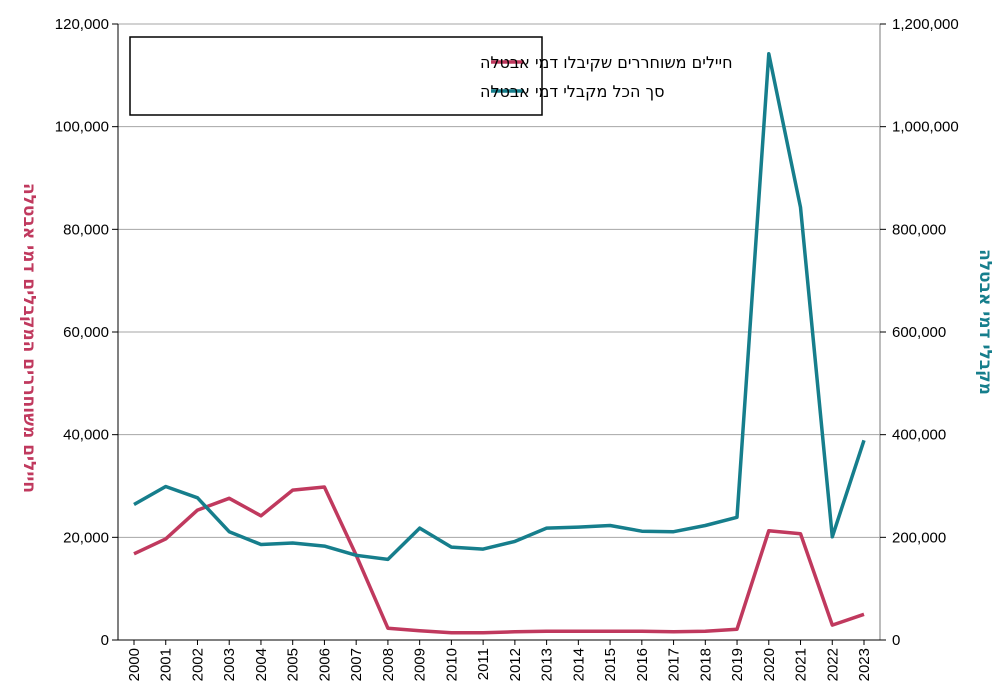 This screenshot has width=996, height=693. What do you see at coordinates (864, 664) in the screenshot?
I see `x-tick-label: 2023` at bounding box center [864, 664].